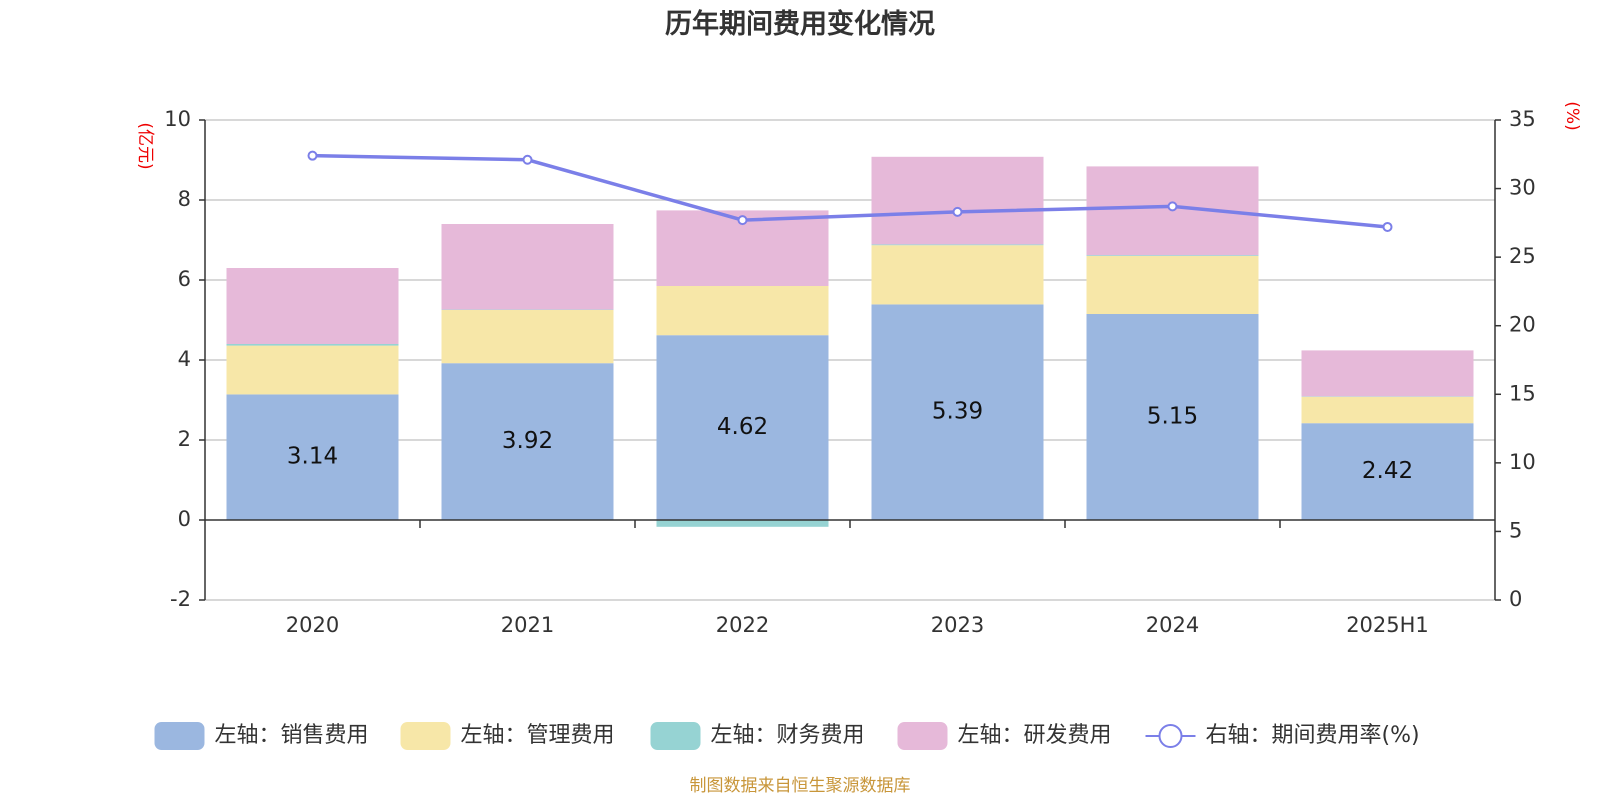  I want to click on left-tick-label: 4, so click(184, 359).